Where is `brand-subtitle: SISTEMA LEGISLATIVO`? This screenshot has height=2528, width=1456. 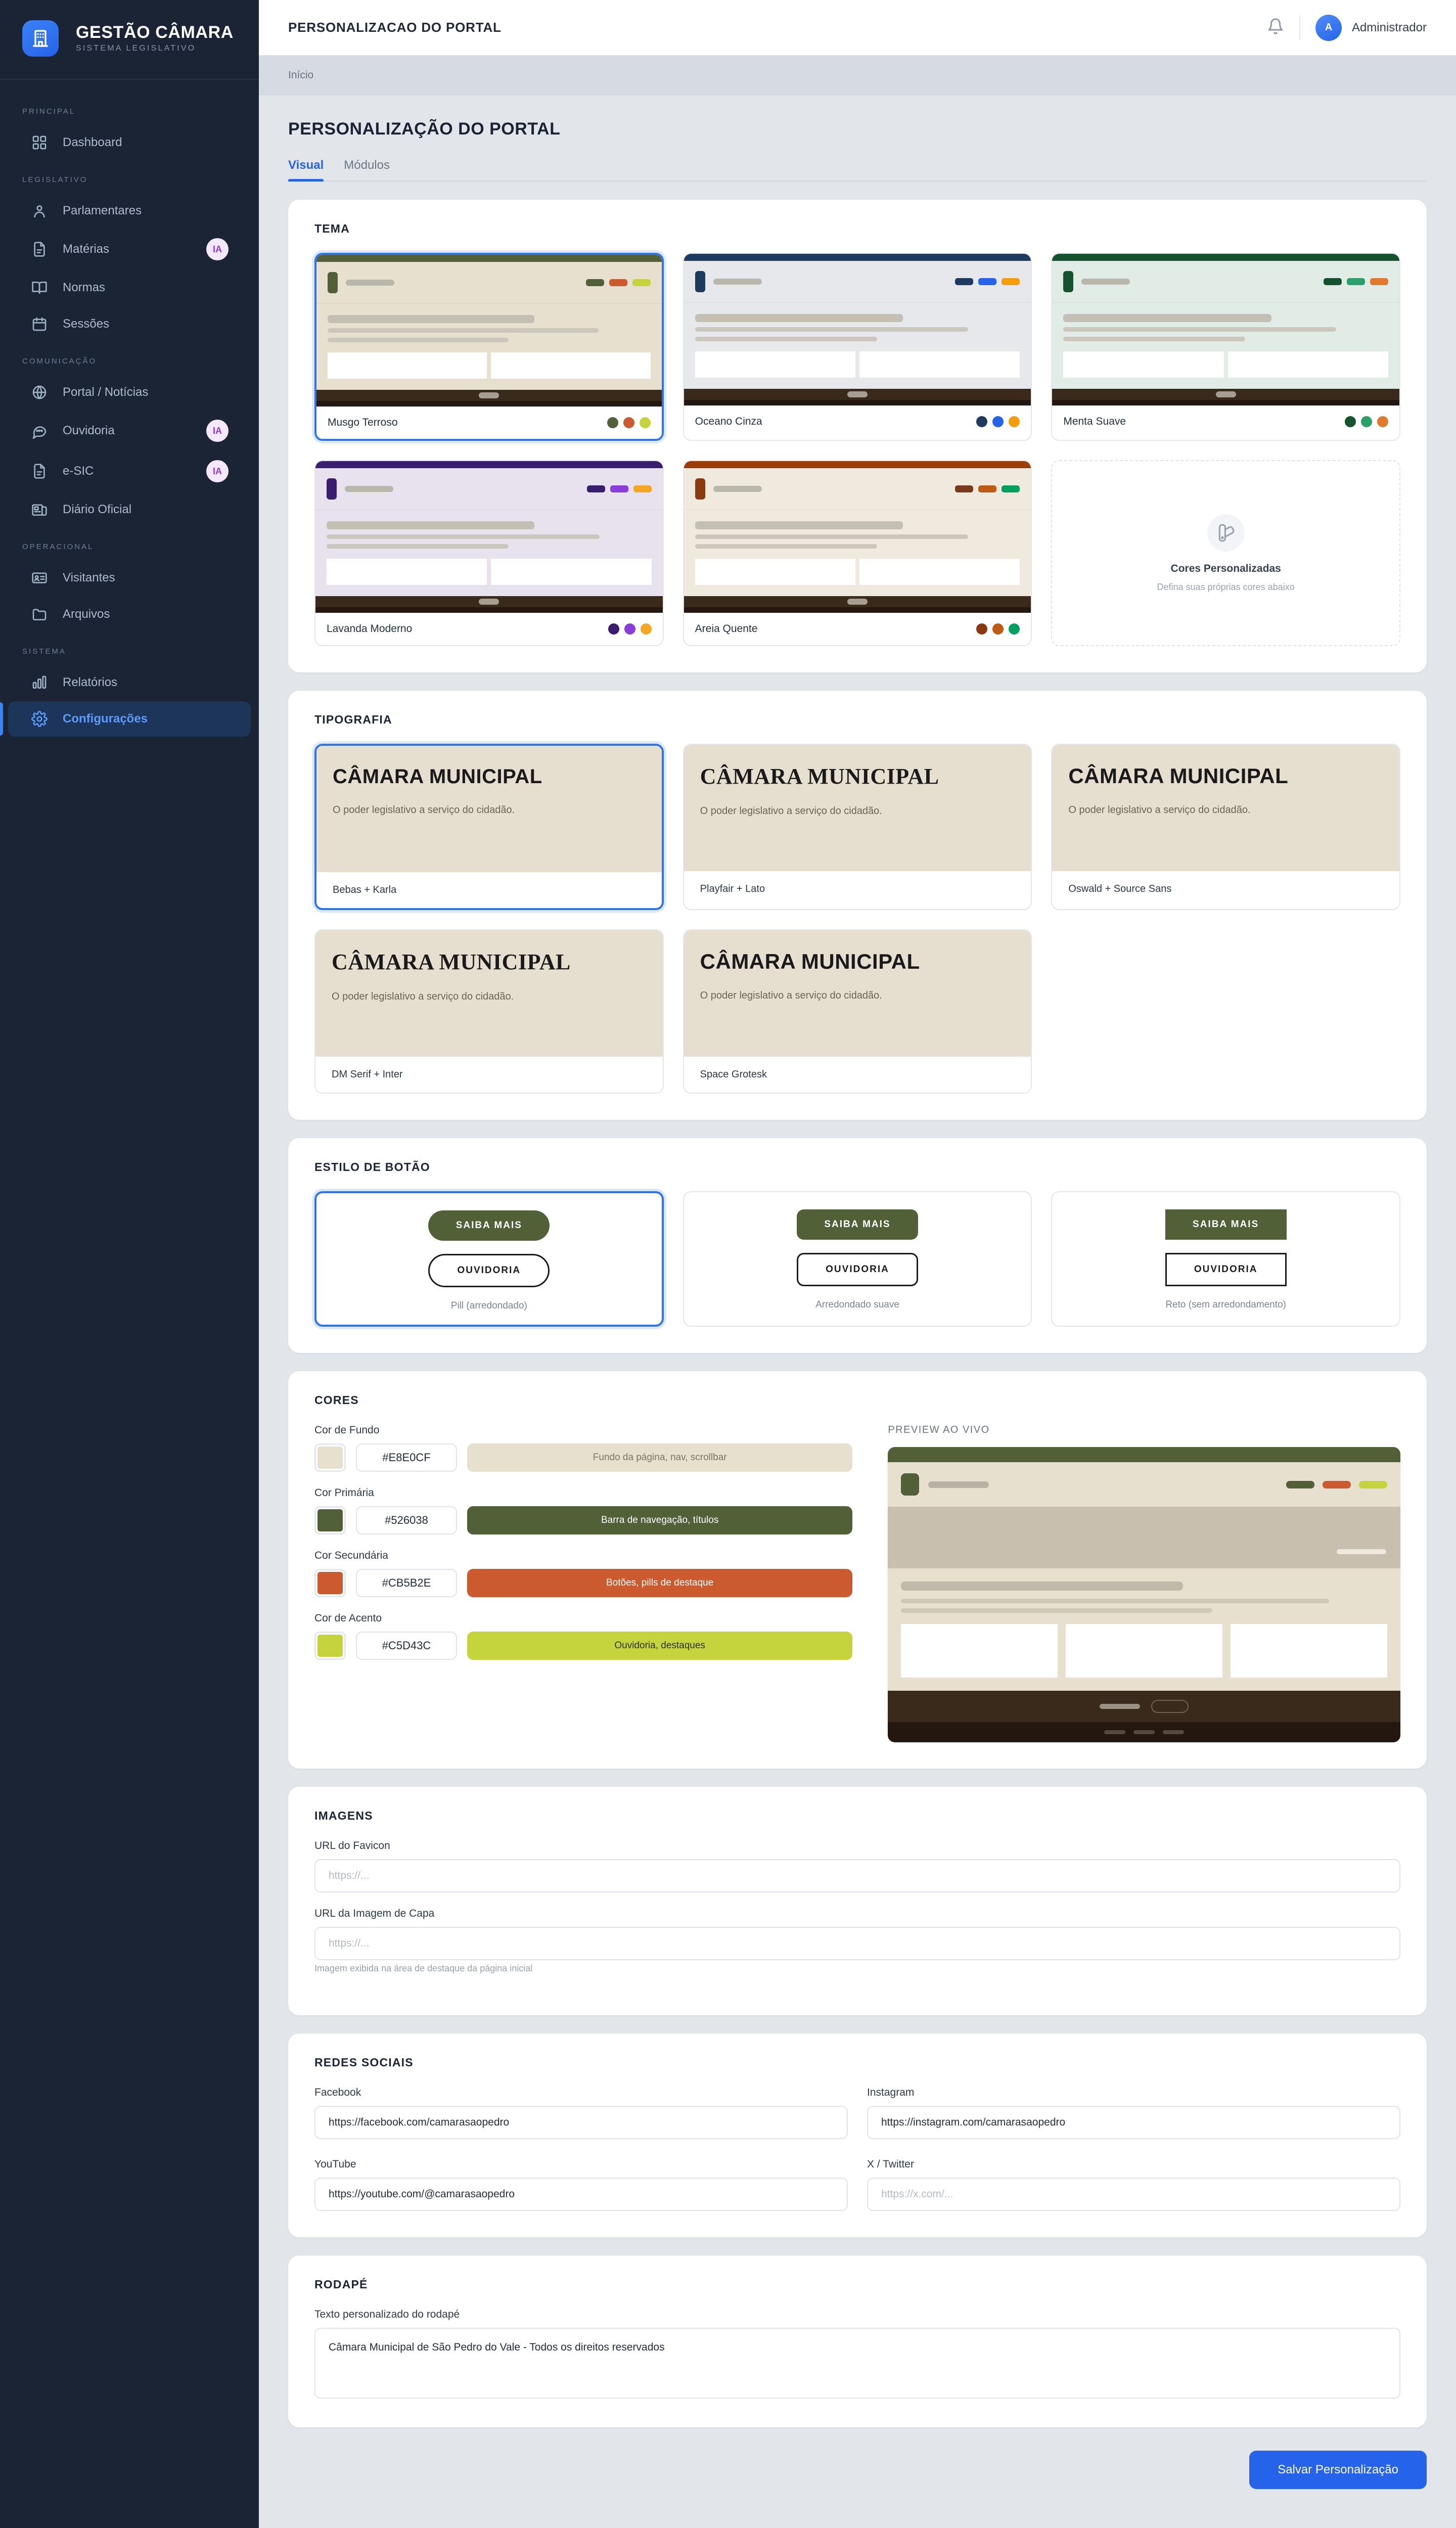
brand-subtitle: SISTEMA LEGISLATIVO is located at coordinates (136, 49).